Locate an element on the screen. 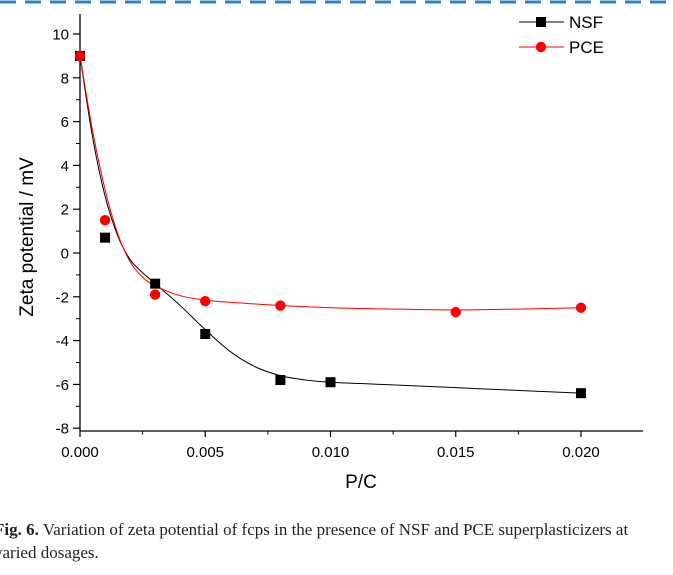 This screenshot has height=575, width=673. y-tick-label: -4 is located at coordinates (62, 341).